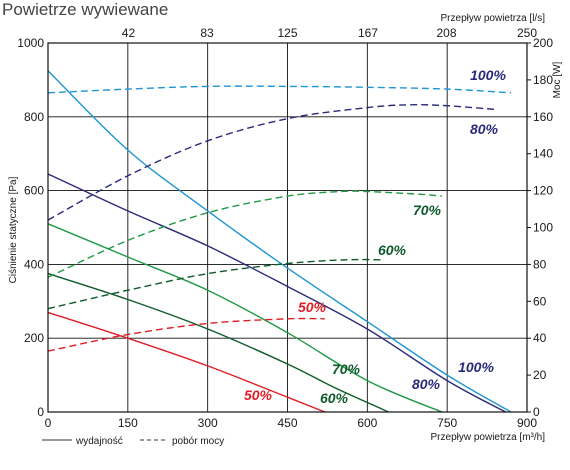 This screenshot has width=570, height=470. What do you see at coordinates (557, 79) in the screenshot?
I see `y-right-axis-label: Moc [W]` at bounding box center [557, 79].